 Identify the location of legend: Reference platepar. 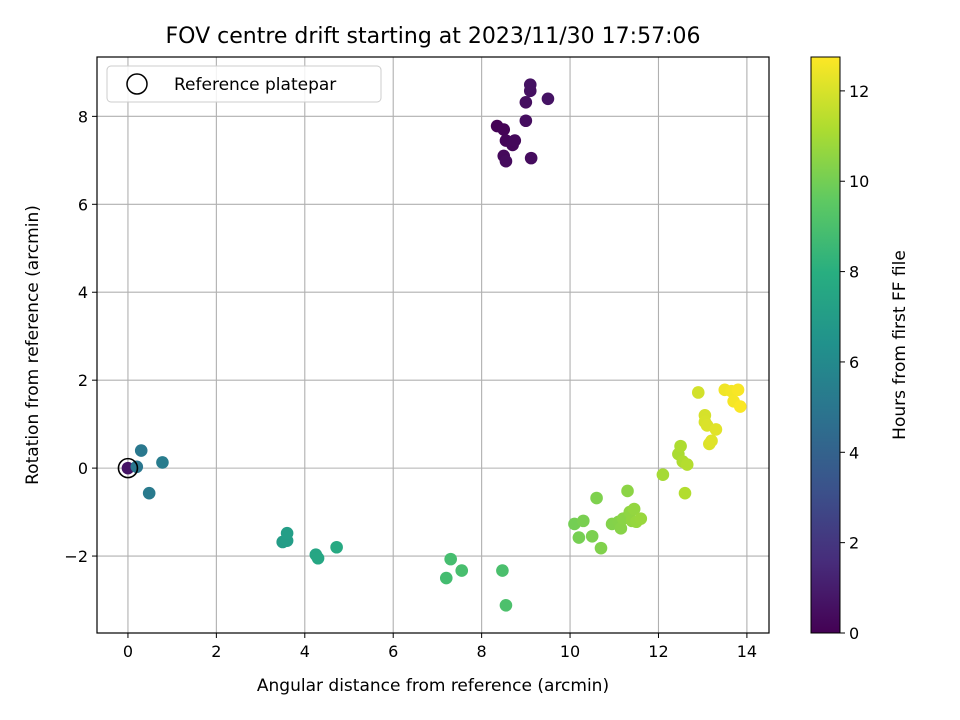
(244, 84).